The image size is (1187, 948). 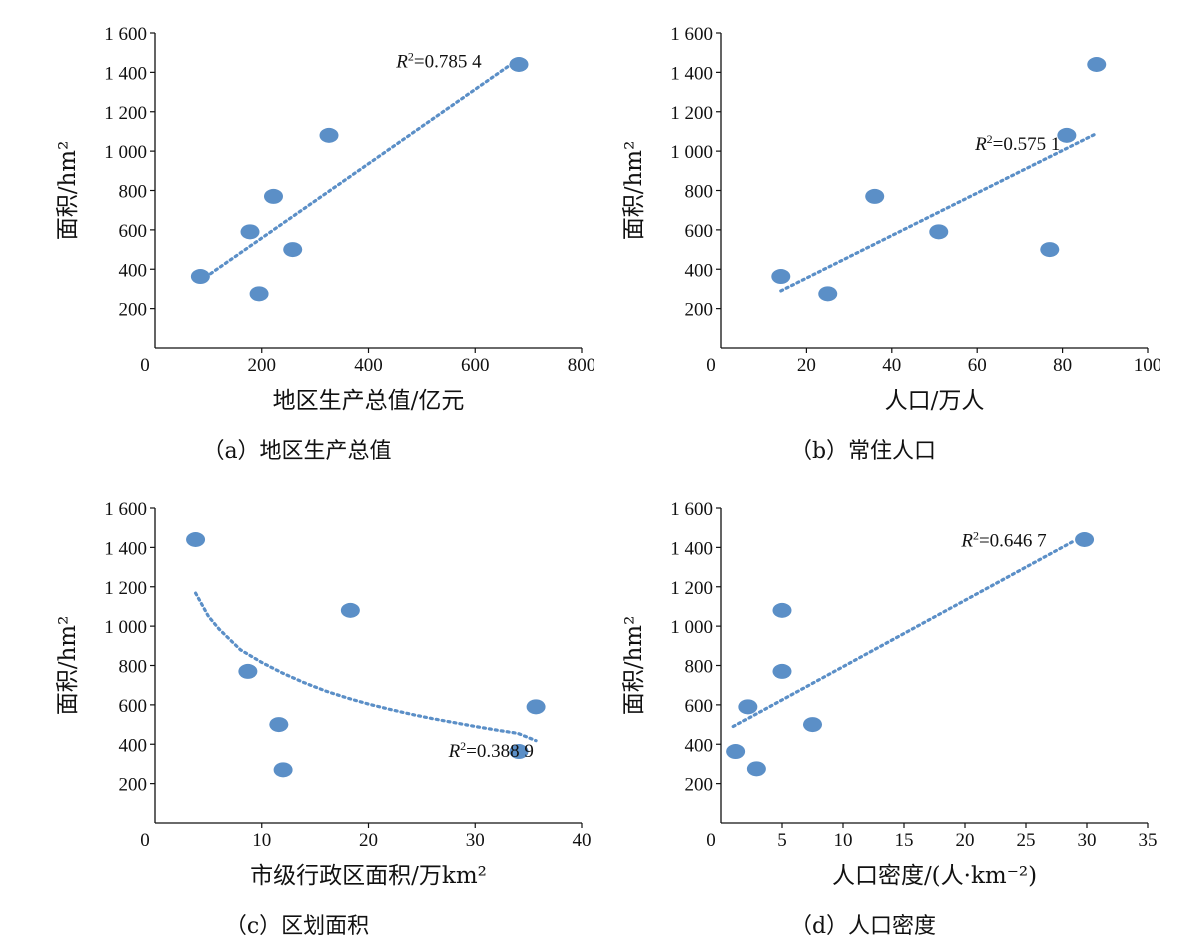 I want to click on x-tick-label: 25, so click(x=1026, y=840).